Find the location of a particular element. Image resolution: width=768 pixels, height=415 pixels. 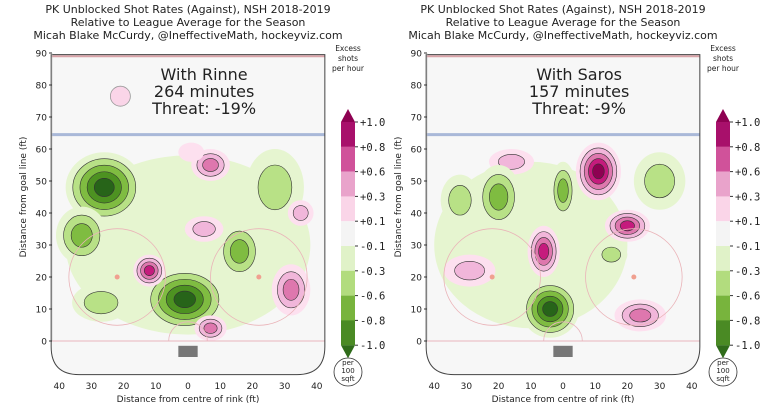

y-tick-label: 40 is located at coordinates (42, 215).